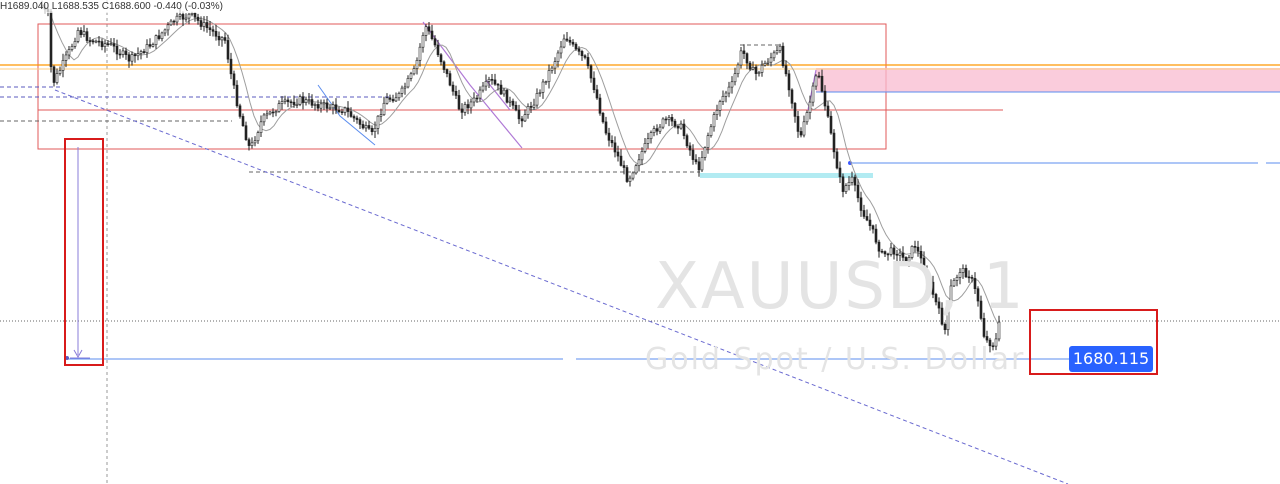 Image resolution: width=1280 pixels, height=484 pixels. Describe the element at coordinates (1111, 359) in the screenshot. I see `current-price-badge: 1680.115` at that location.